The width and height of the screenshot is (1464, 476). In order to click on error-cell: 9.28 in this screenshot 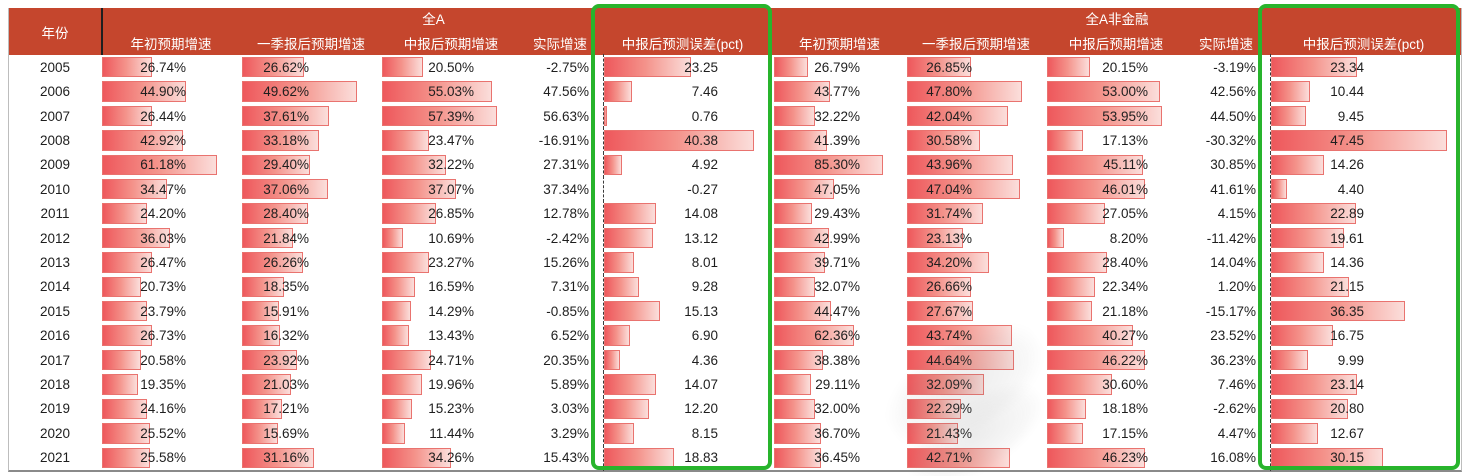, I will do `click(682, 287)`.